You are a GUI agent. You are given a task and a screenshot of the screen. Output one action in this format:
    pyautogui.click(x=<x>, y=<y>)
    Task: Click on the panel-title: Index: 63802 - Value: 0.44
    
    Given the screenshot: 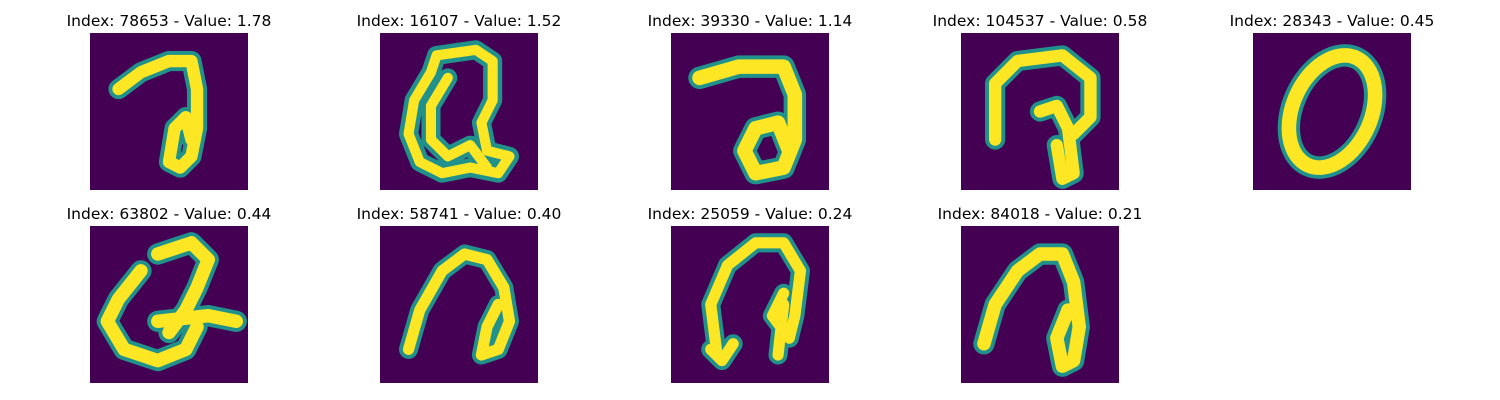 What is the action you would take?
    pyautogui.click(x=169, y=214)
    